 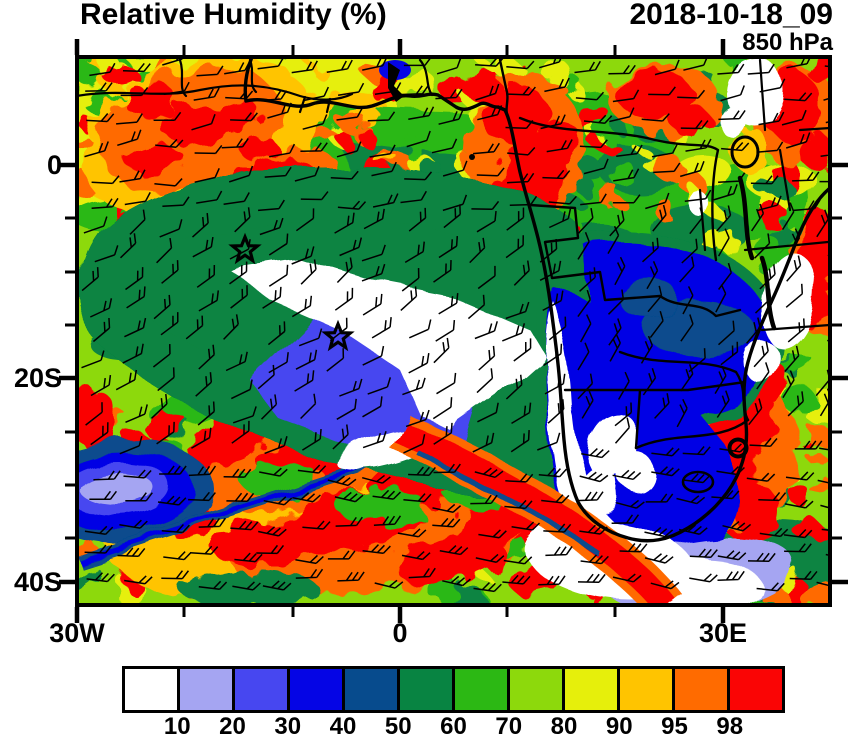 What do you see at coordinates (564, 726) in the screenshot?
I see `colorbar-boundary-label: 80` at bounding box center [564, 726].